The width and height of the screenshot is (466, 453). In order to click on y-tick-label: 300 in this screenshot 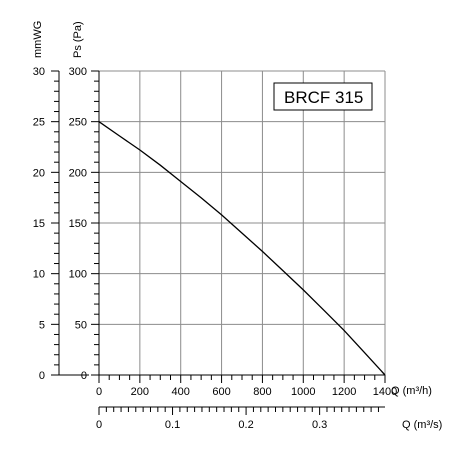, I will do `click(78, 72)`.